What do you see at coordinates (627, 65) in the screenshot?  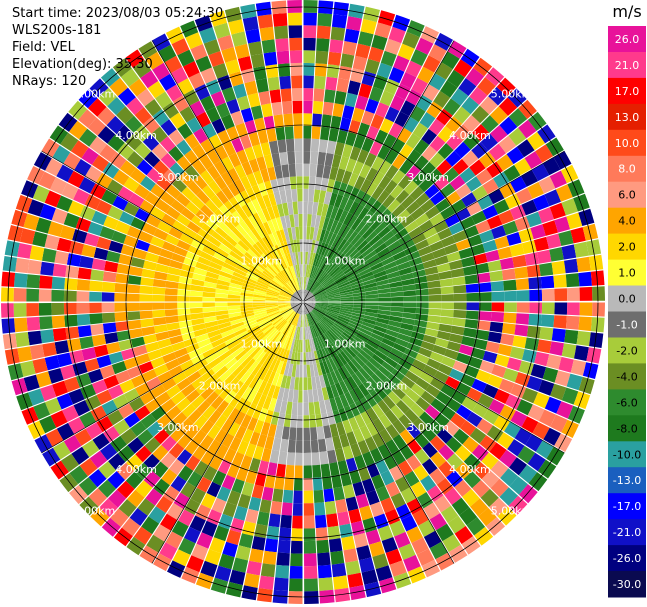 I see `colorbar-segment` at bounding box center [627, 65].